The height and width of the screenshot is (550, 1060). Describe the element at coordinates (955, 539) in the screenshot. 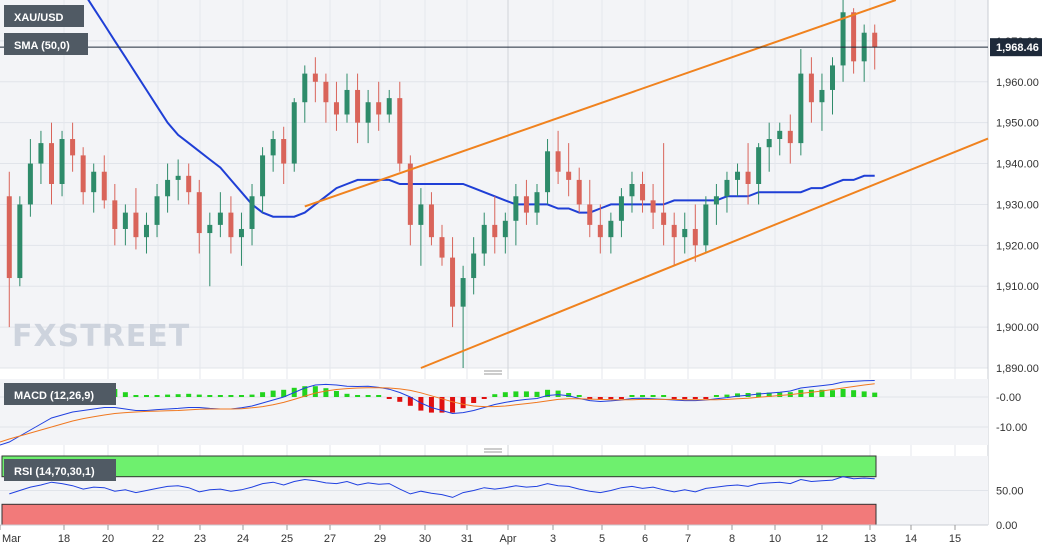

I see `x-tick-label: 15` at that location.